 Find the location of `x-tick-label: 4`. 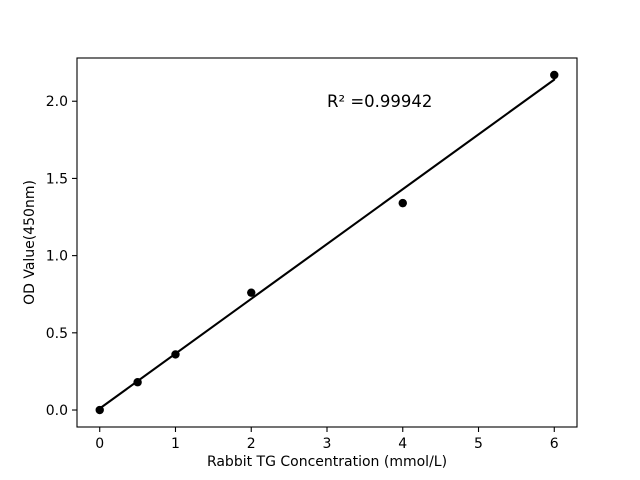

x-tick-label: 4 is located at coordinates (402, 444).